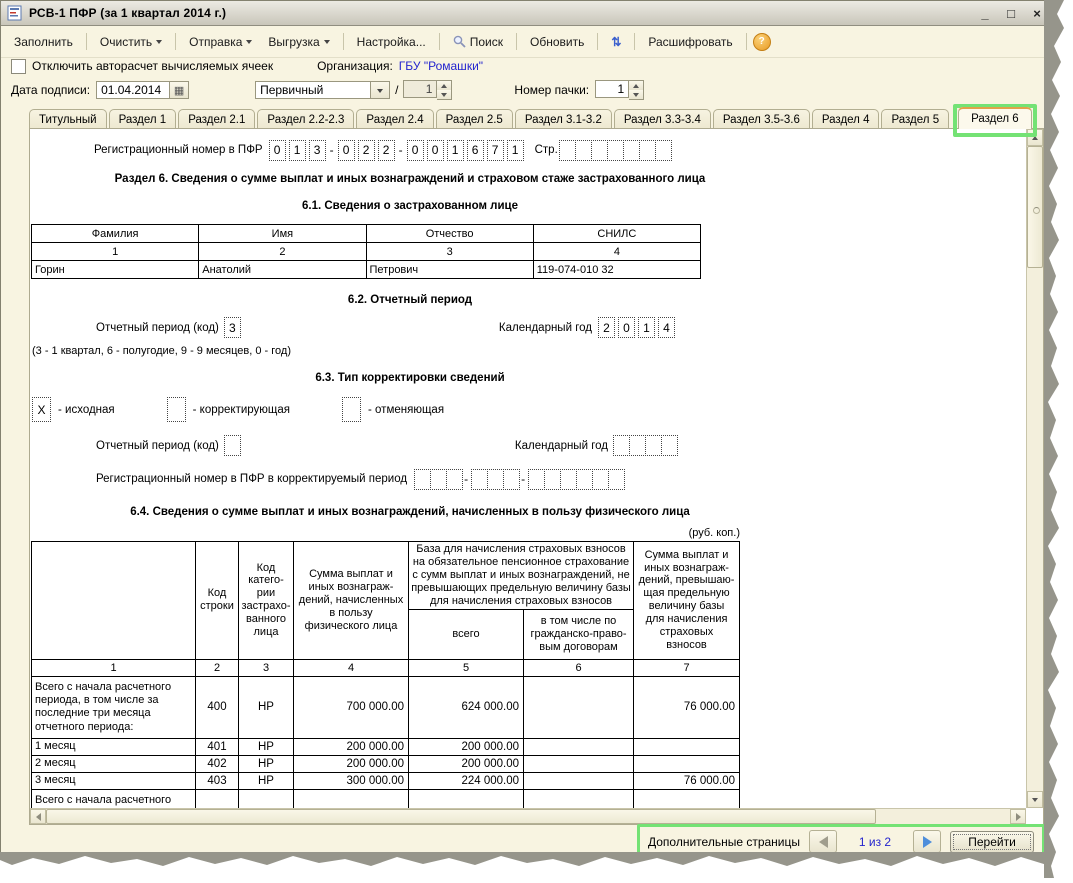 This screenshot has height=883, width=1073. Describe the element at coordinates (927, 841) in the screenshot. I see `next-page-button` at that location.